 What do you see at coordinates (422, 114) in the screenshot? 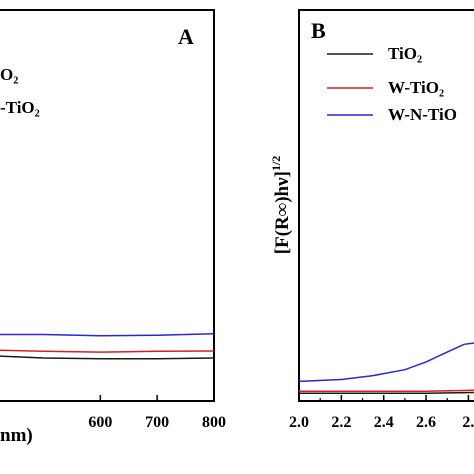
I see `panel-b-legend-label-2: W-N-TiO` at bounding box center [422, 114].